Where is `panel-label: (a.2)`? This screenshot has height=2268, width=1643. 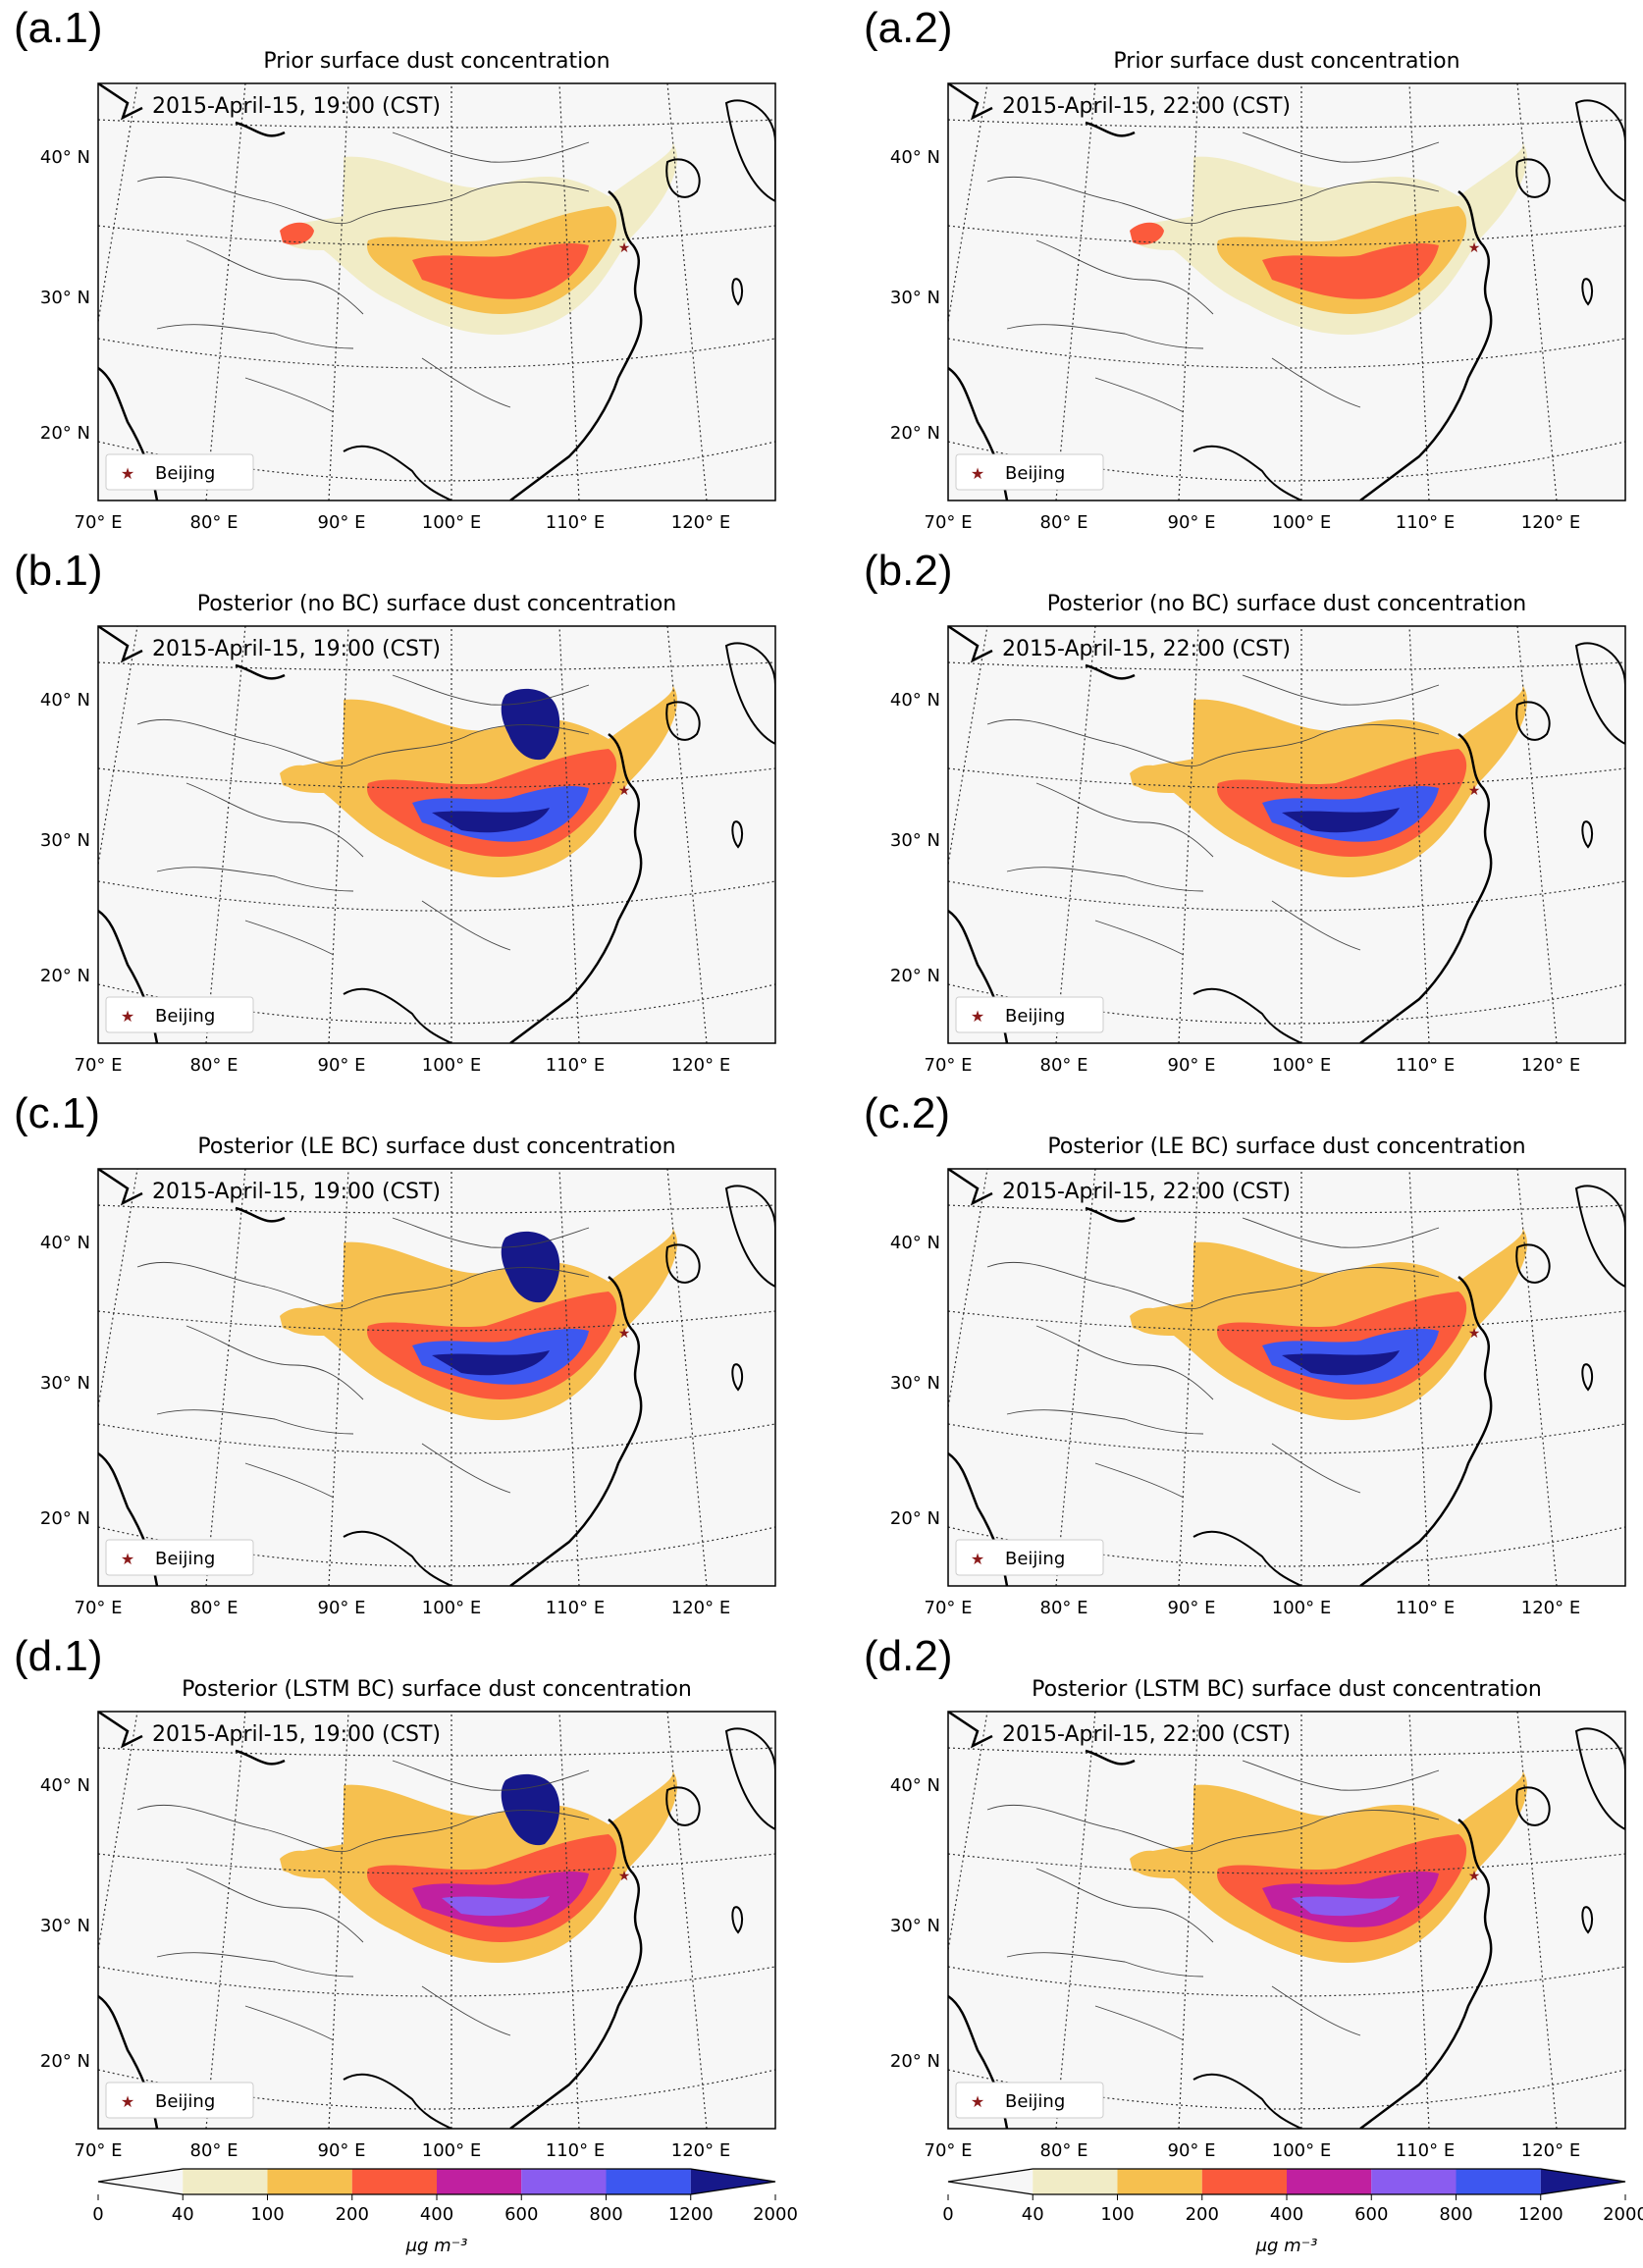
panel-label: (a.2) is located at coordinates (908, 28).